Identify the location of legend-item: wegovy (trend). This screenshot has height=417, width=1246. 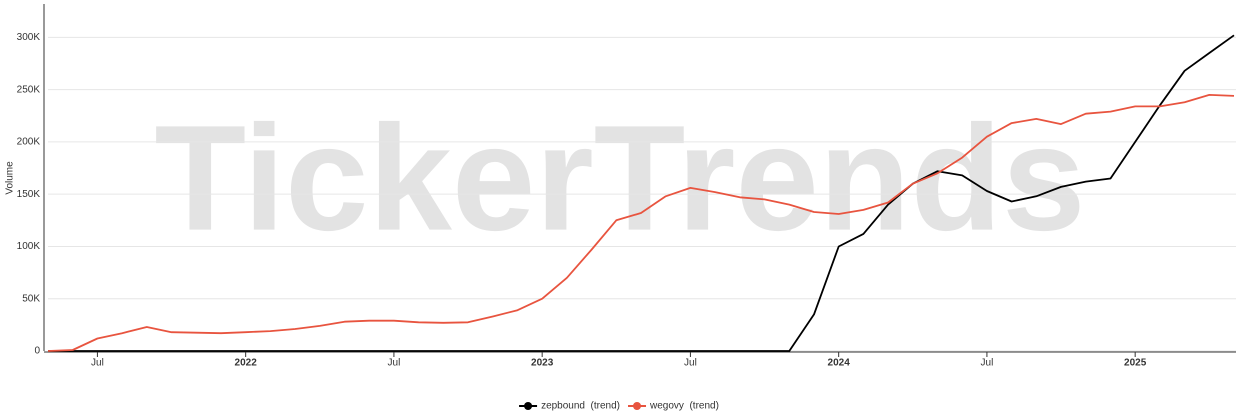
(673, 406).